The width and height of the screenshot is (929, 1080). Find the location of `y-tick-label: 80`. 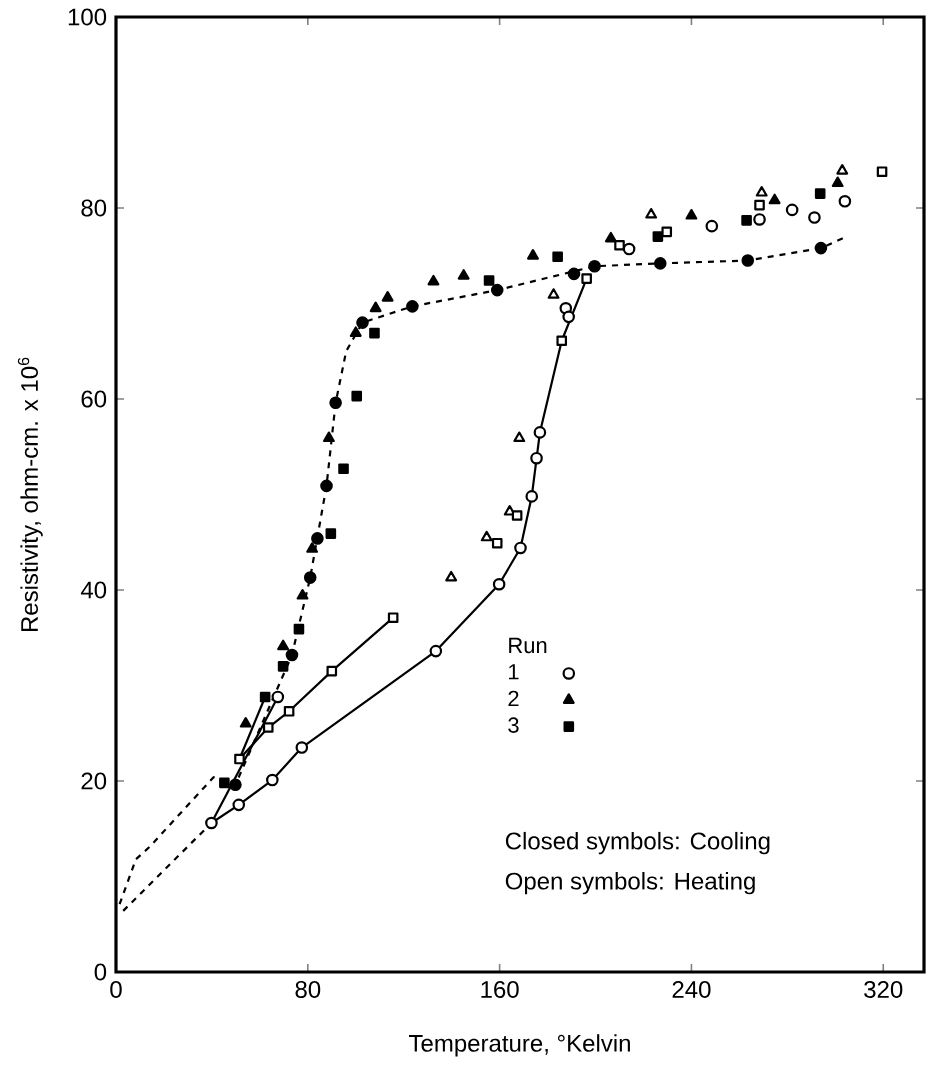

y-tick-label: 80 is located at coordinates (94, 208).